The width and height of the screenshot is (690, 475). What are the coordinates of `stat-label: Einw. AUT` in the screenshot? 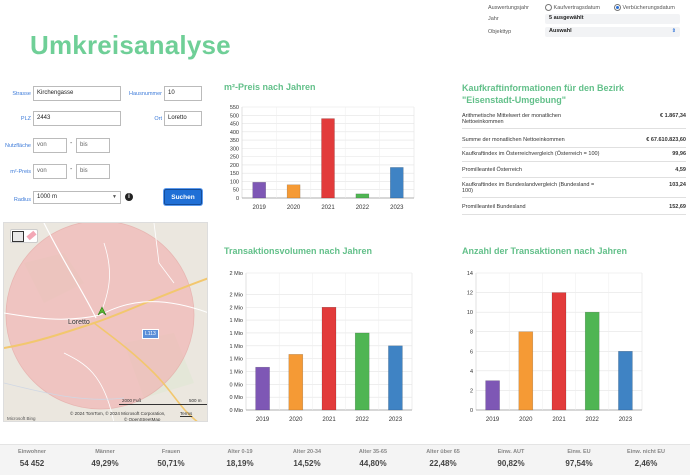 It's located at (511, 452).